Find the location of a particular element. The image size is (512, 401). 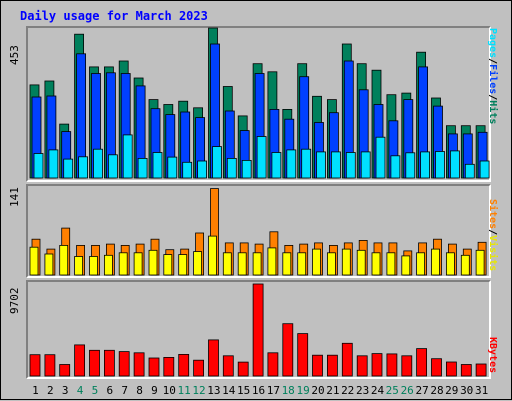

day-tick-label: 13 is located at coordinates (213, 390).